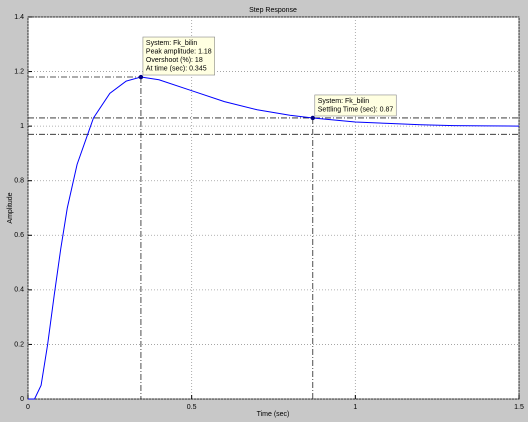 This screenshot has width=528, height=422. Describe the element at coordinates (174, 60) in the screenshot. I see `datatip-text: Overshoot (%): 18` at that location.